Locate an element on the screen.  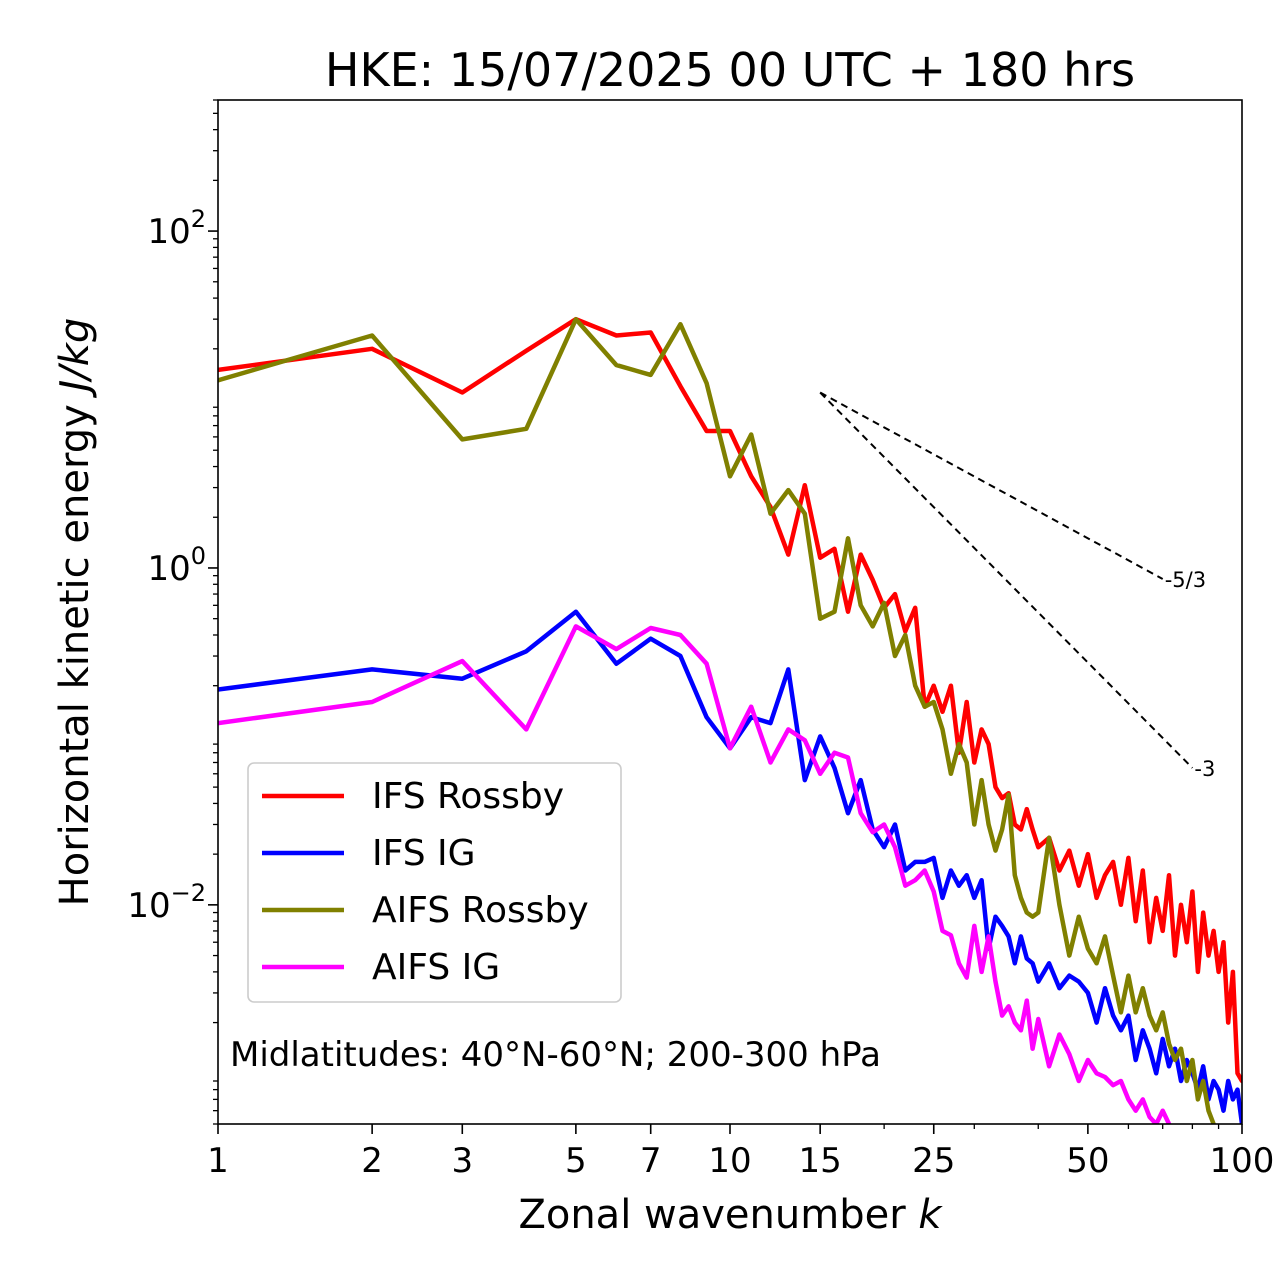
legend: IFS Rossby IFS IG AIFS Rossby AIFS IG is located at coordinates (434, 882).